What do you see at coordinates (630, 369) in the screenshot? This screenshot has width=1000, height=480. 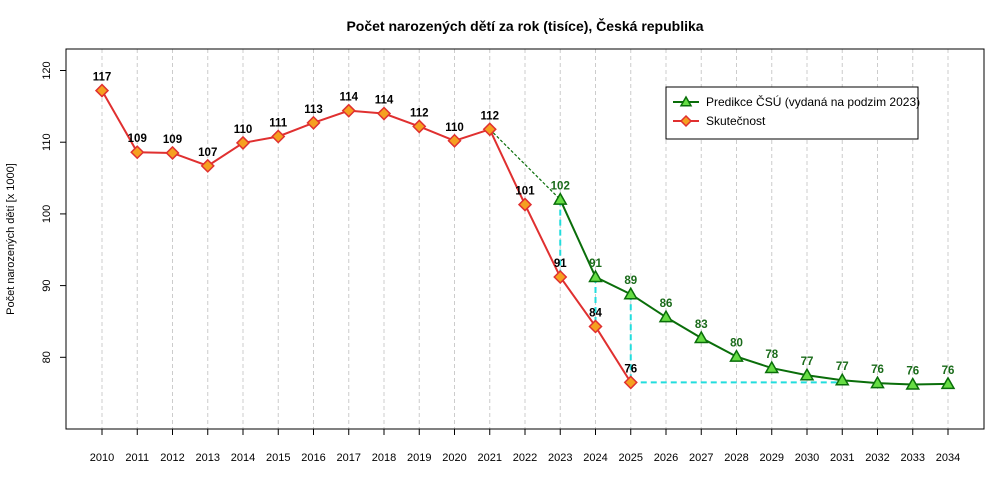 I see `actual-data-label: 76` at bounding box center [630, 369].